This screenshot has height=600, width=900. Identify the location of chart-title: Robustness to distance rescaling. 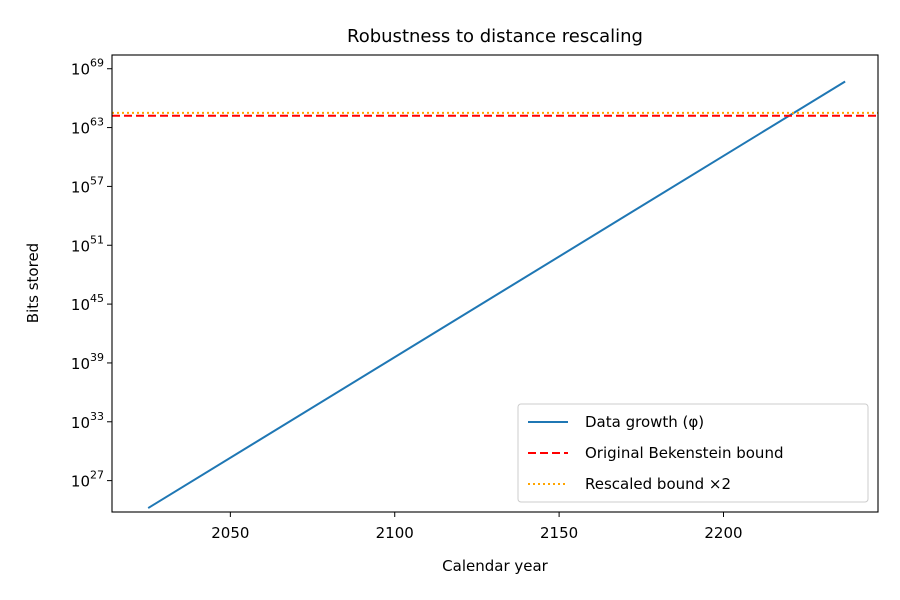
(495, 36).